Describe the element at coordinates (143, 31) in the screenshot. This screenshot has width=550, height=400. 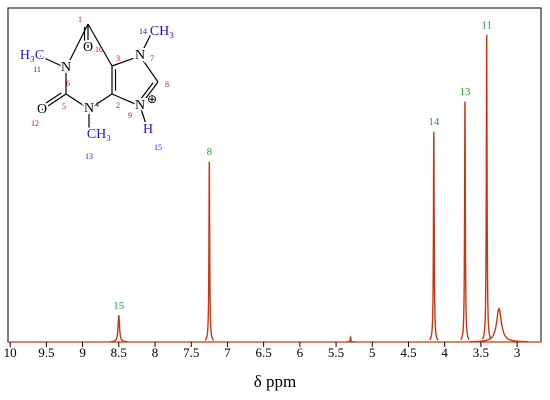
I see `atom-number: 14` at that location.